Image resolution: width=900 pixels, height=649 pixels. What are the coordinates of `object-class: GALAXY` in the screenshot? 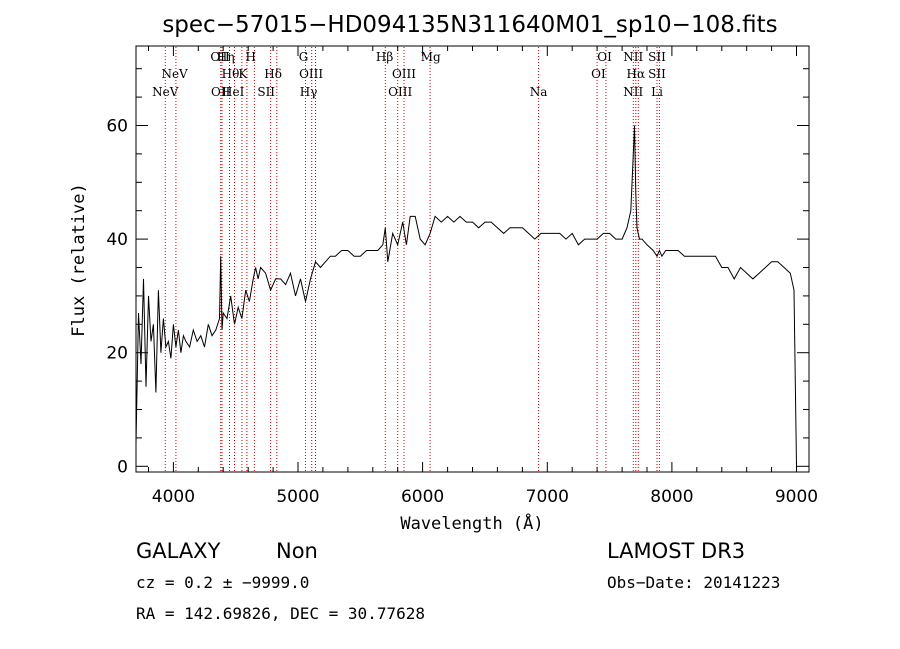 It's located at (178, 551).